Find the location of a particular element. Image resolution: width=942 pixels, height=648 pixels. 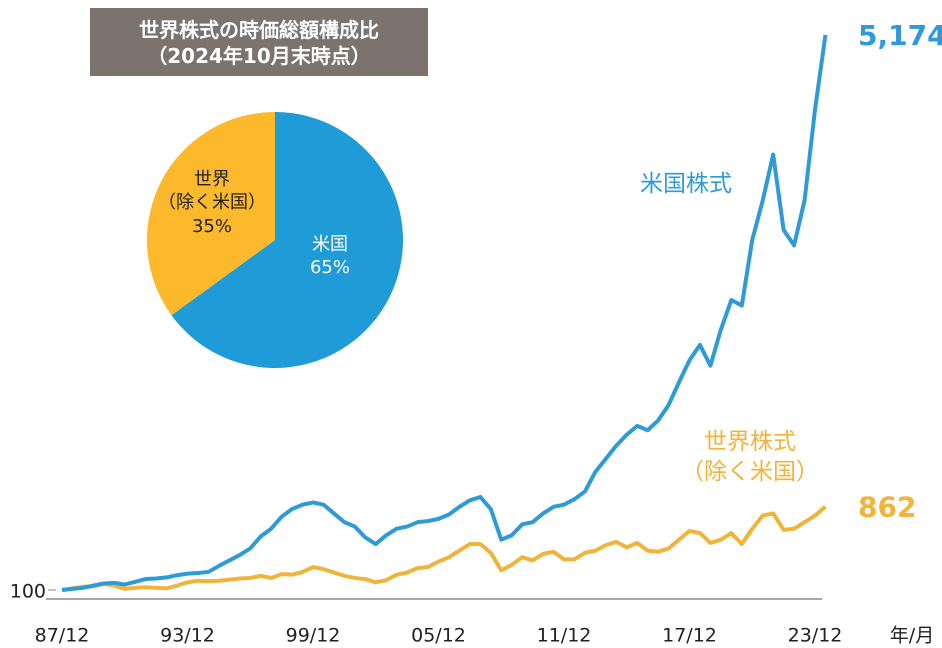

pie-subtitle: （2024年10月末時点） is located at coordinates (259, 56).